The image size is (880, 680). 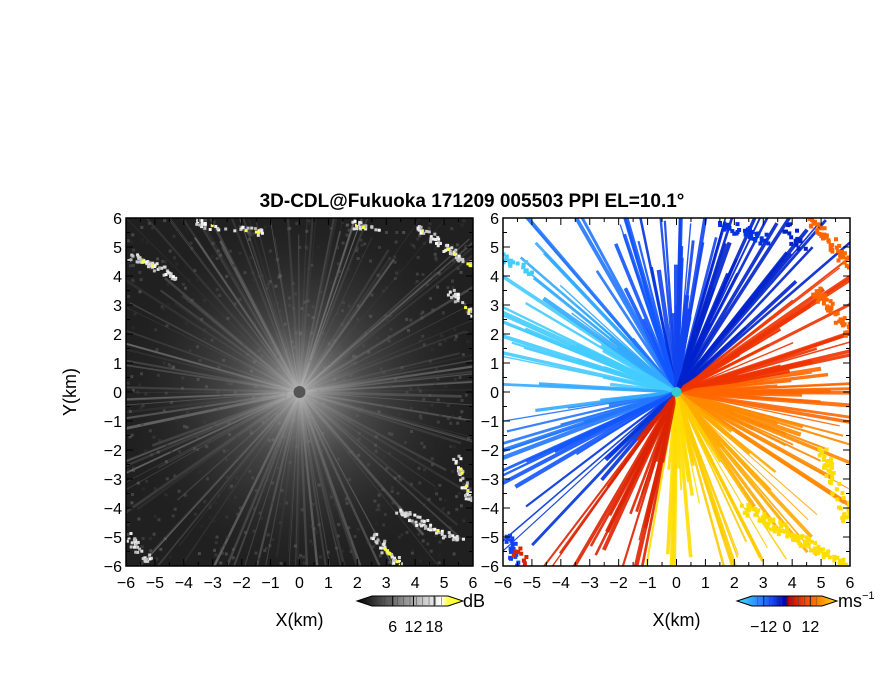 I want to click on reflectivity-colorbar-label: 12, so click(x=414, y=627).